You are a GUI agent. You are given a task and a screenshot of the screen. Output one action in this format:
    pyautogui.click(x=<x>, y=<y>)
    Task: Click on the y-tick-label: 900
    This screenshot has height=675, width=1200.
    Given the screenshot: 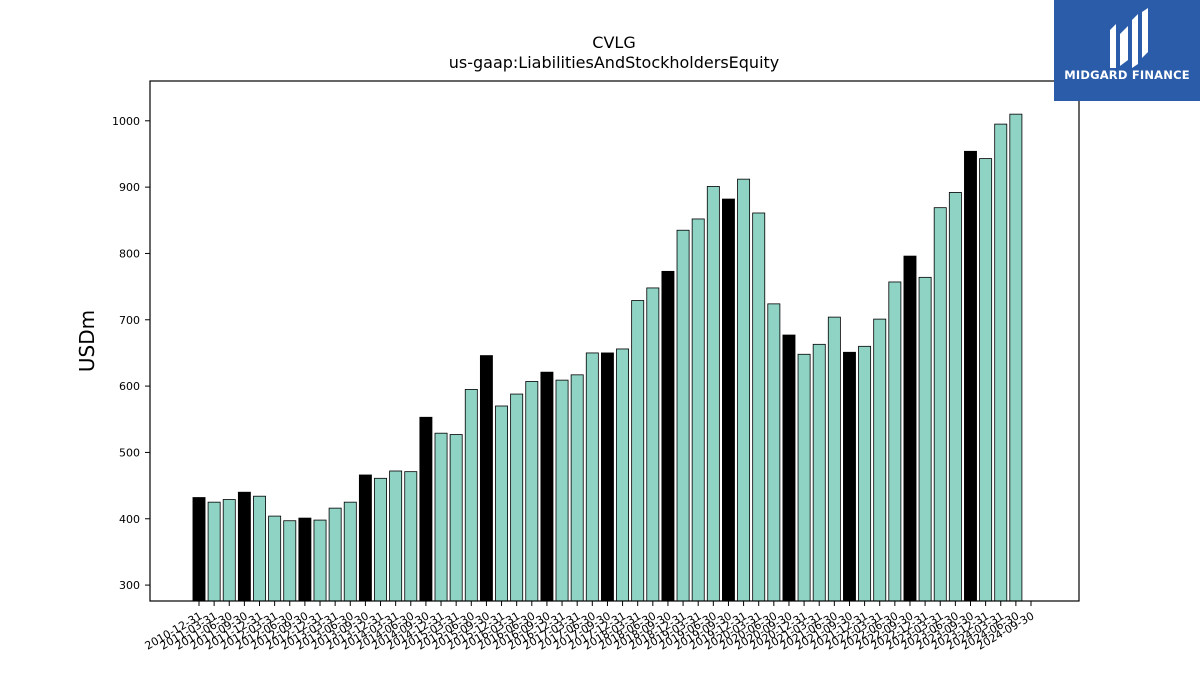 What is the action you would take?
    pyautogui.click(x=129, y=187)
    